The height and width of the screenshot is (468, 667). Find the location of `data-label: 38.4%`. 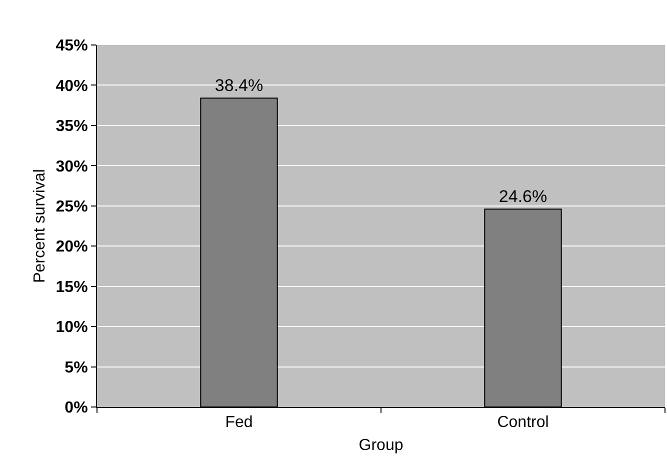

data-label: 38.4% is located at coordinates (239, 86).